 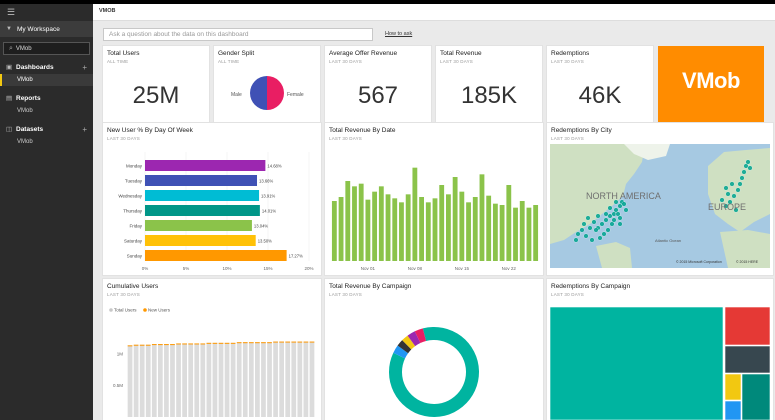 I want to click on tile-total-revenue: Total Revenue LAST 30 DAYS 185K, so click(x=489, y=84).